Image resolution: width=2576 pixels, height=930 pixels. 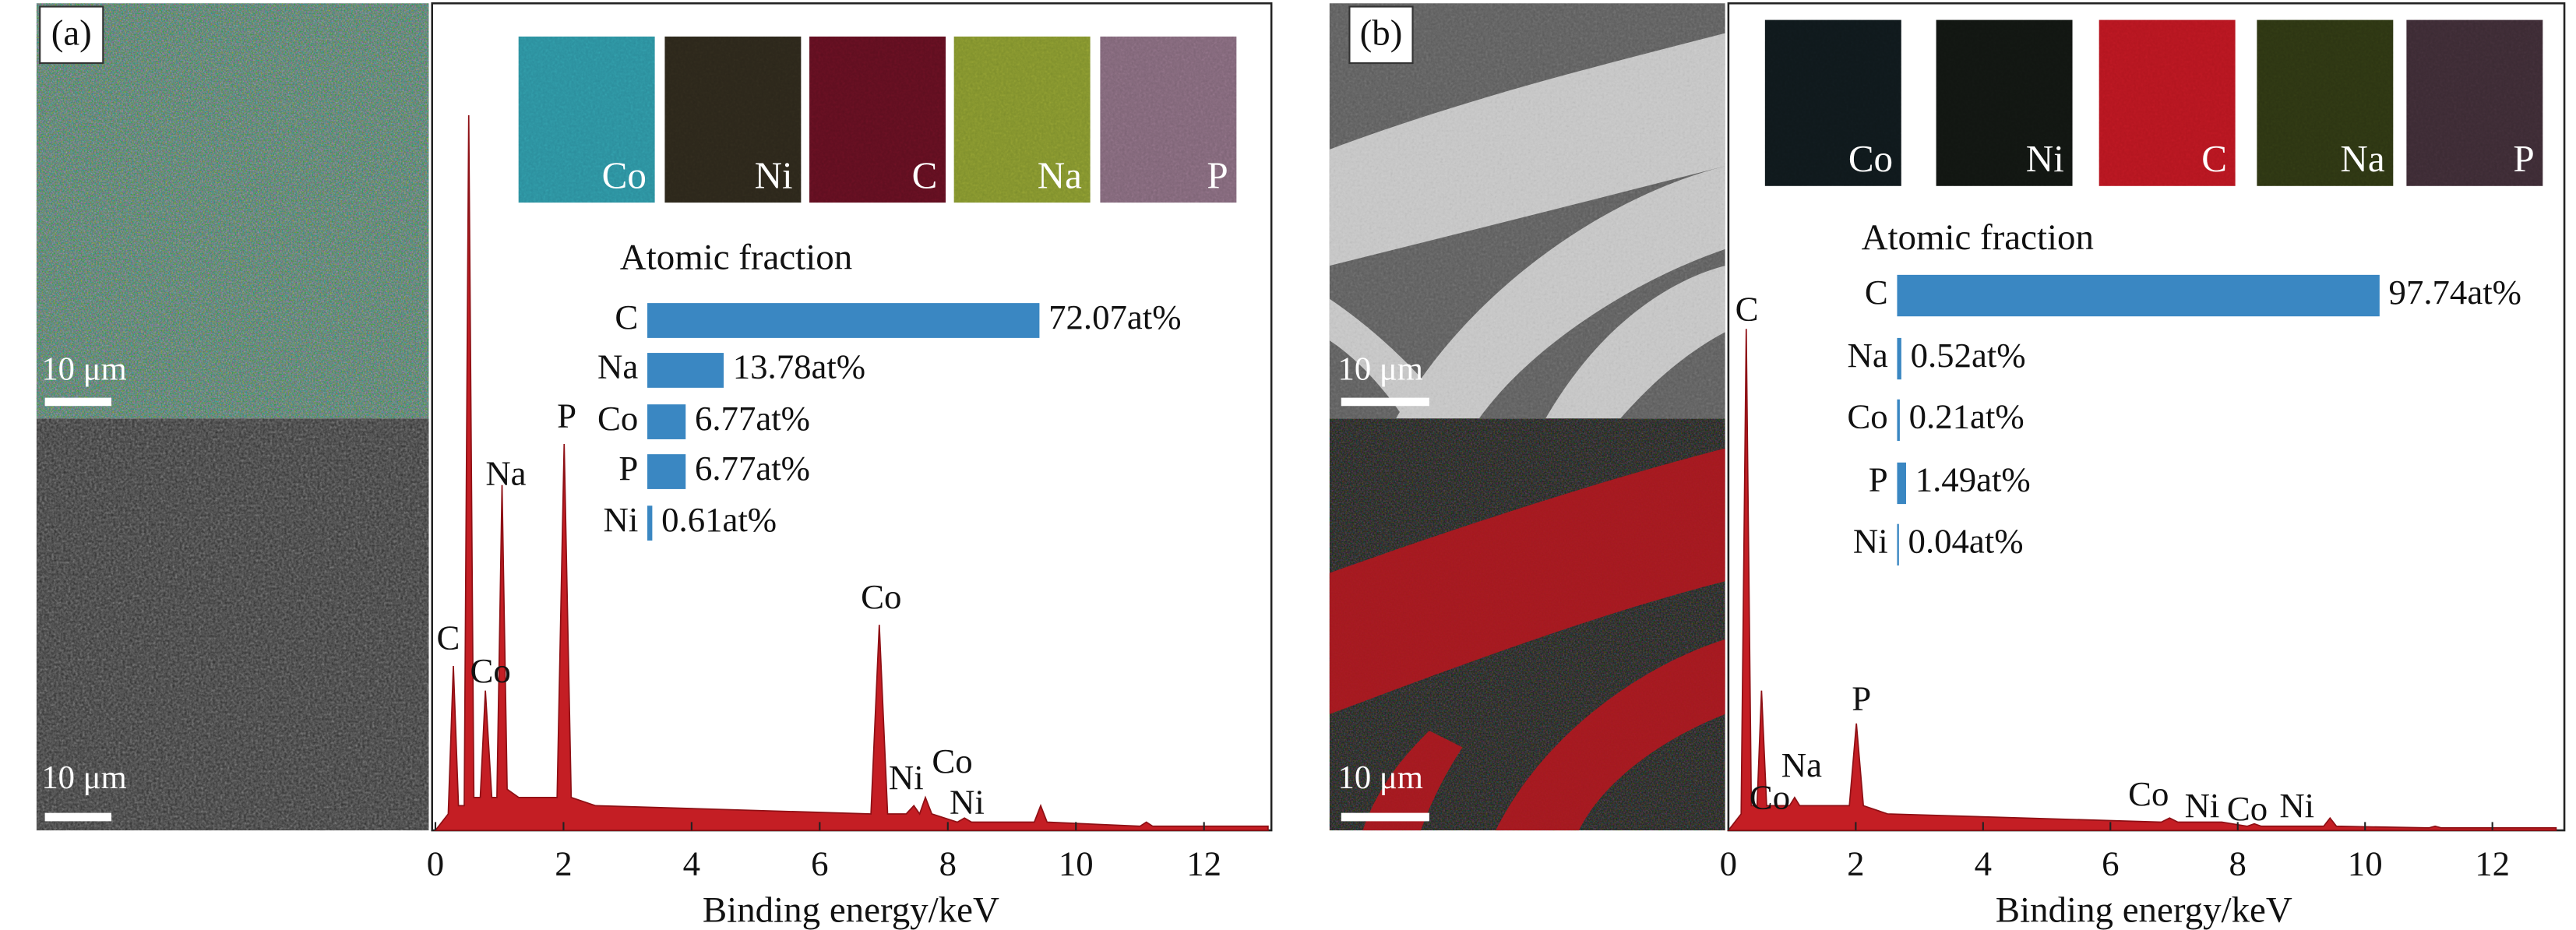 I want to click on fraction-value-label: 0.52at%, so click(x=1969, y=356).